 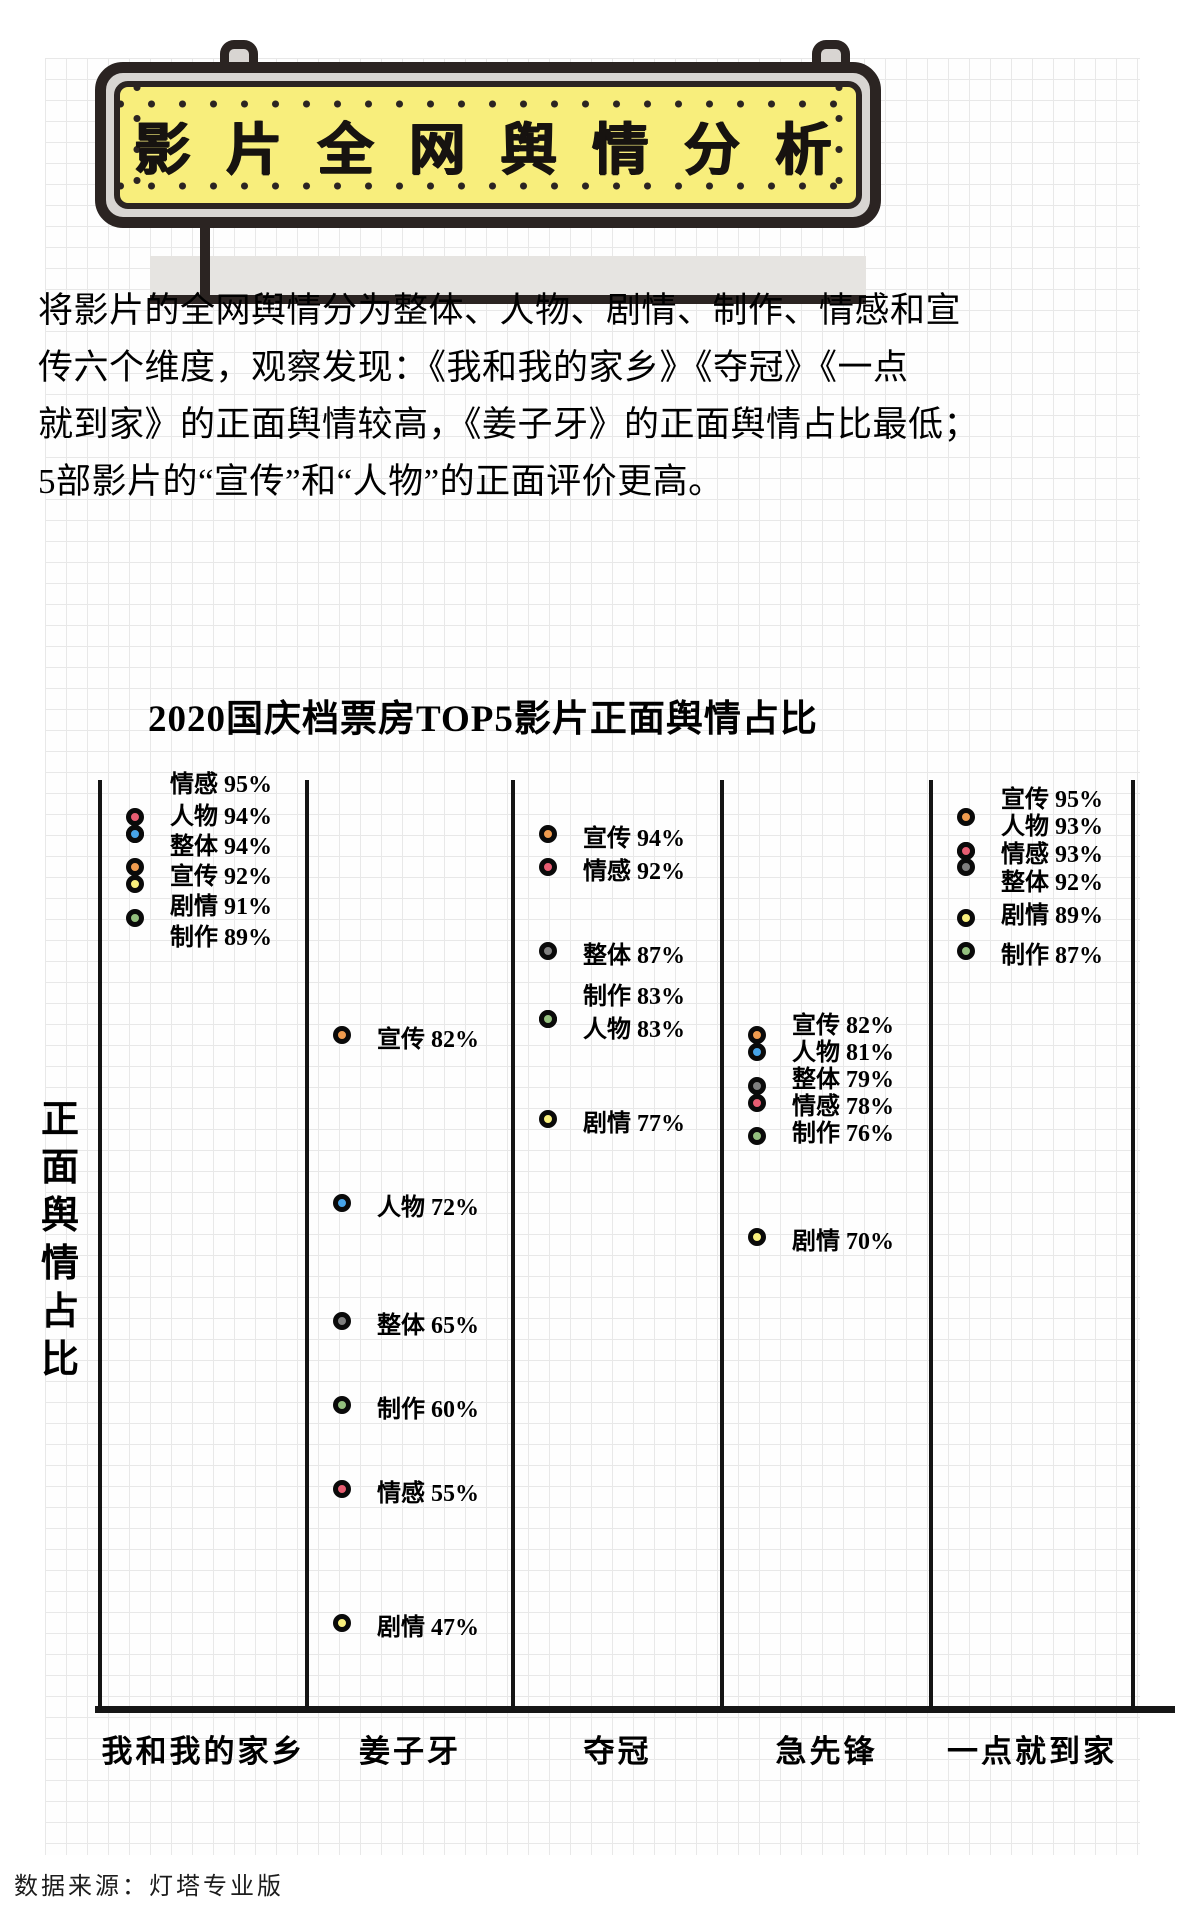 I want to click on data-point-label: 情感 95%, so click(x=221, y=785).